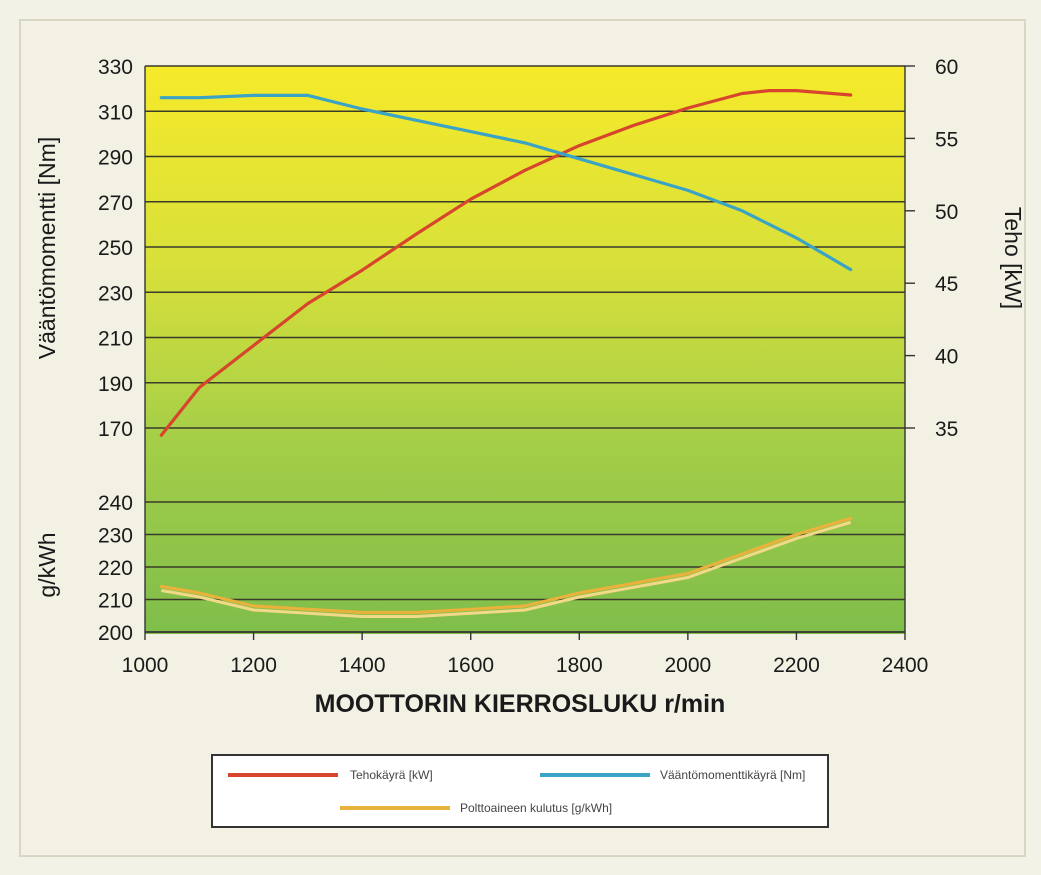 This screenshot has height=875, width=1041. What do you see at coordinates (47, 248) in the screenshot?
I see `y-axis-label-left: Vääntömomentti [Nm]` at bounding box center [47, 248].